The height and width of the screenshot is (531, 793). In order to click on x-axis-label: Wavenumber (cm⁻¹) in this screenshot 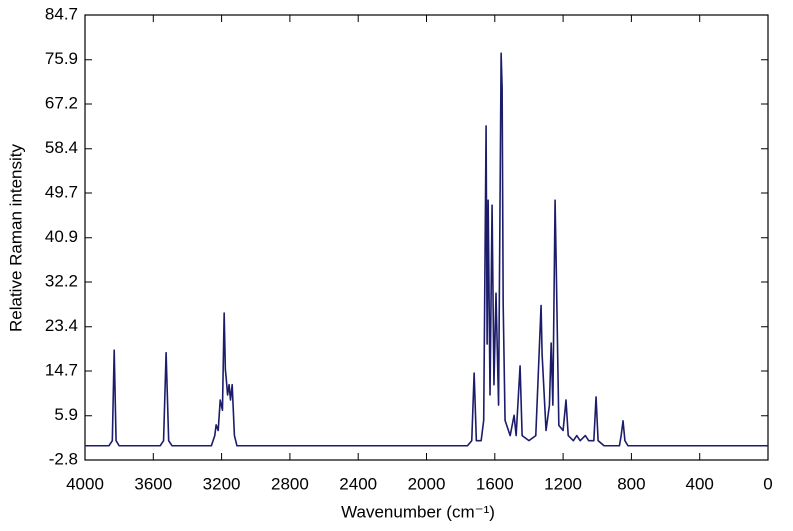, I will do `click(418, 511)`.